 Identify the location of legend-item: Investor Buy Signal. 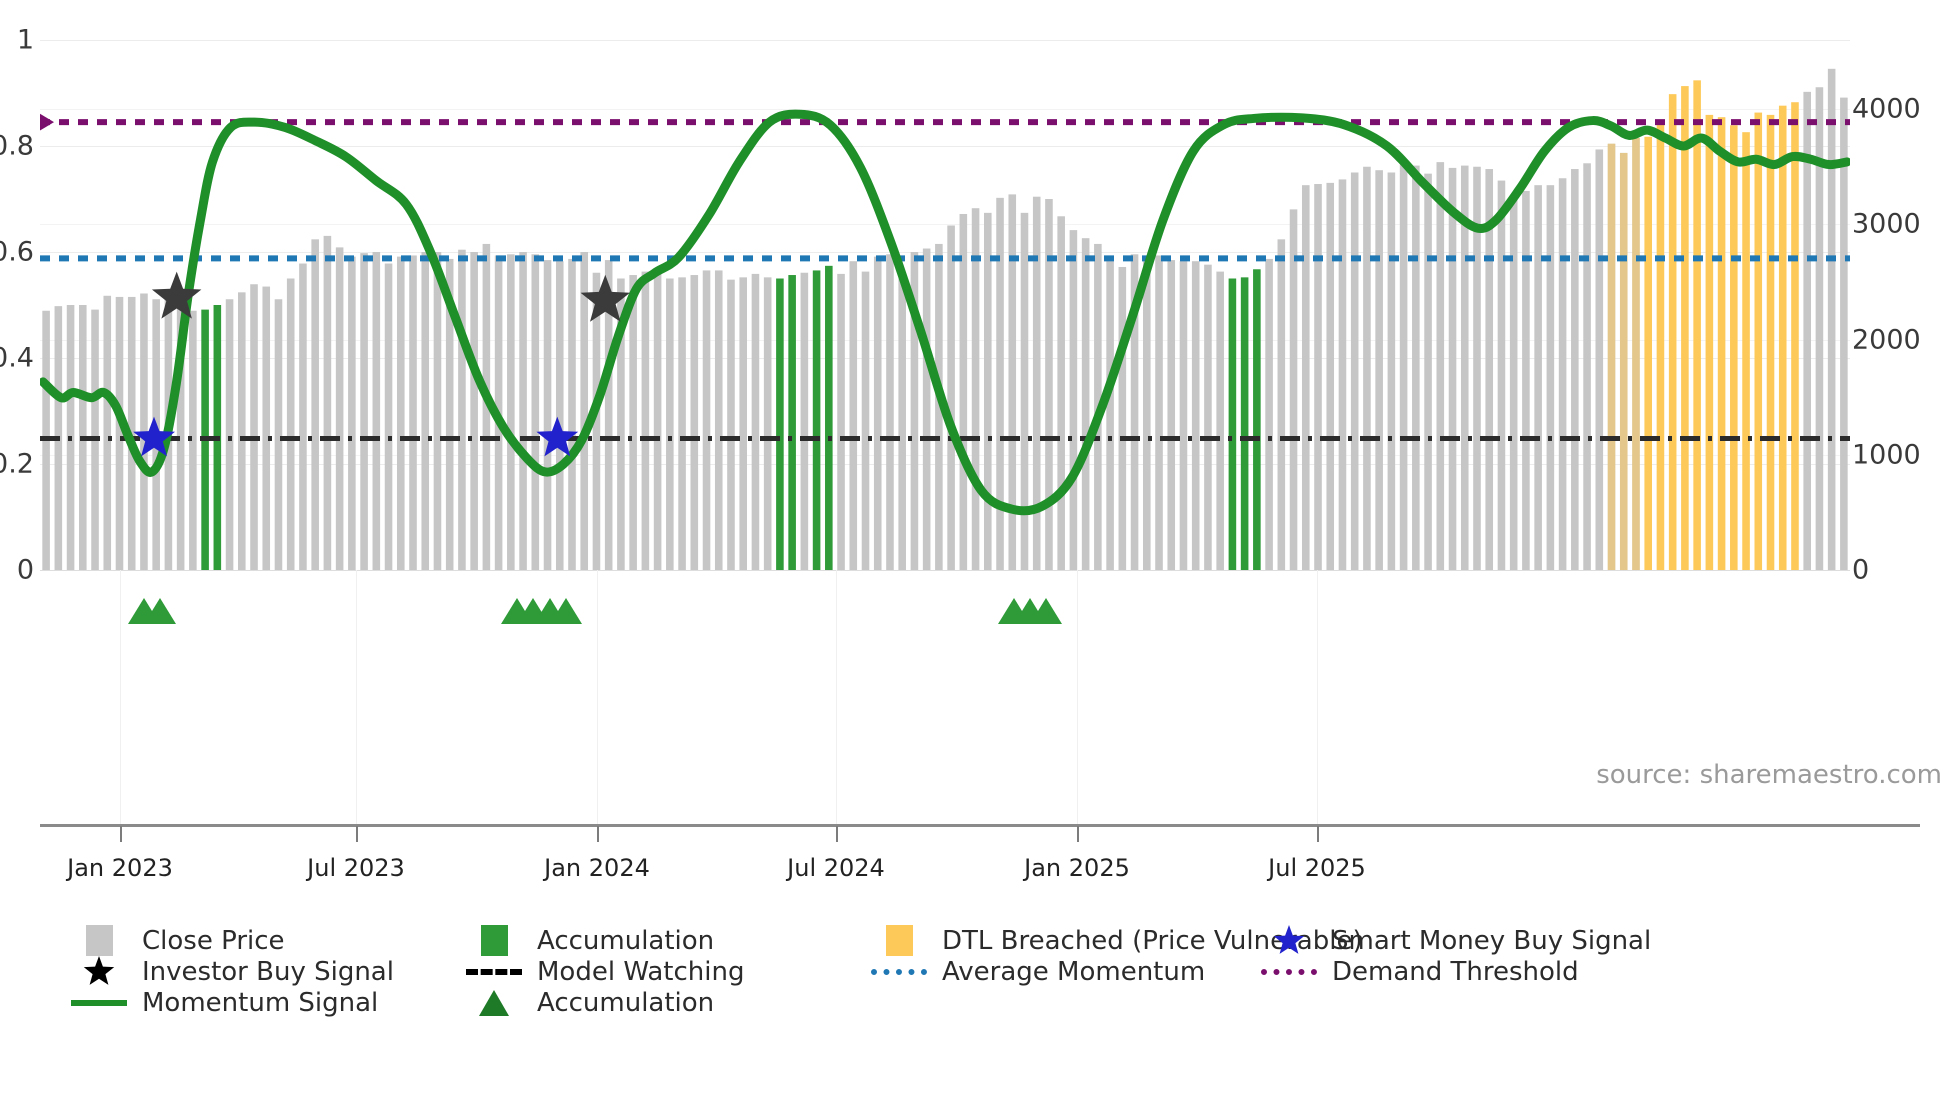
(232, 971).